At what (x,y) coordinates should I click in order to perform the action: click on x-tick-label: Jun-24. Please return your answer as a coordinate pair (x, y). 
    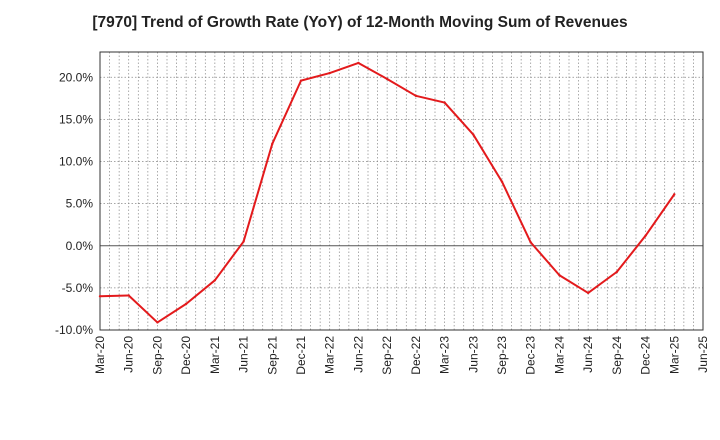
    Looking at the image, I should click on (588, 354).